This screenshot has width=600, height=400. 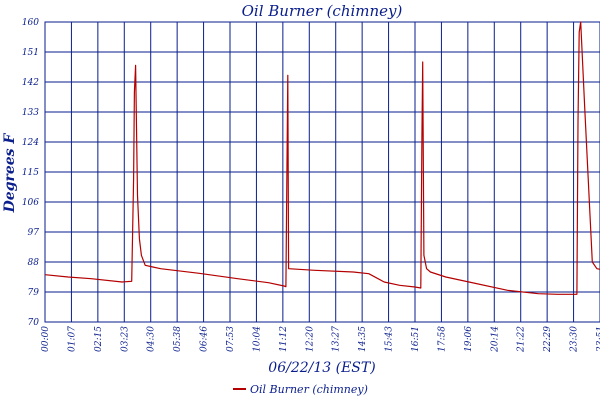 I want to click on x-tick-label: 15:43, so click(x=390, y=339).